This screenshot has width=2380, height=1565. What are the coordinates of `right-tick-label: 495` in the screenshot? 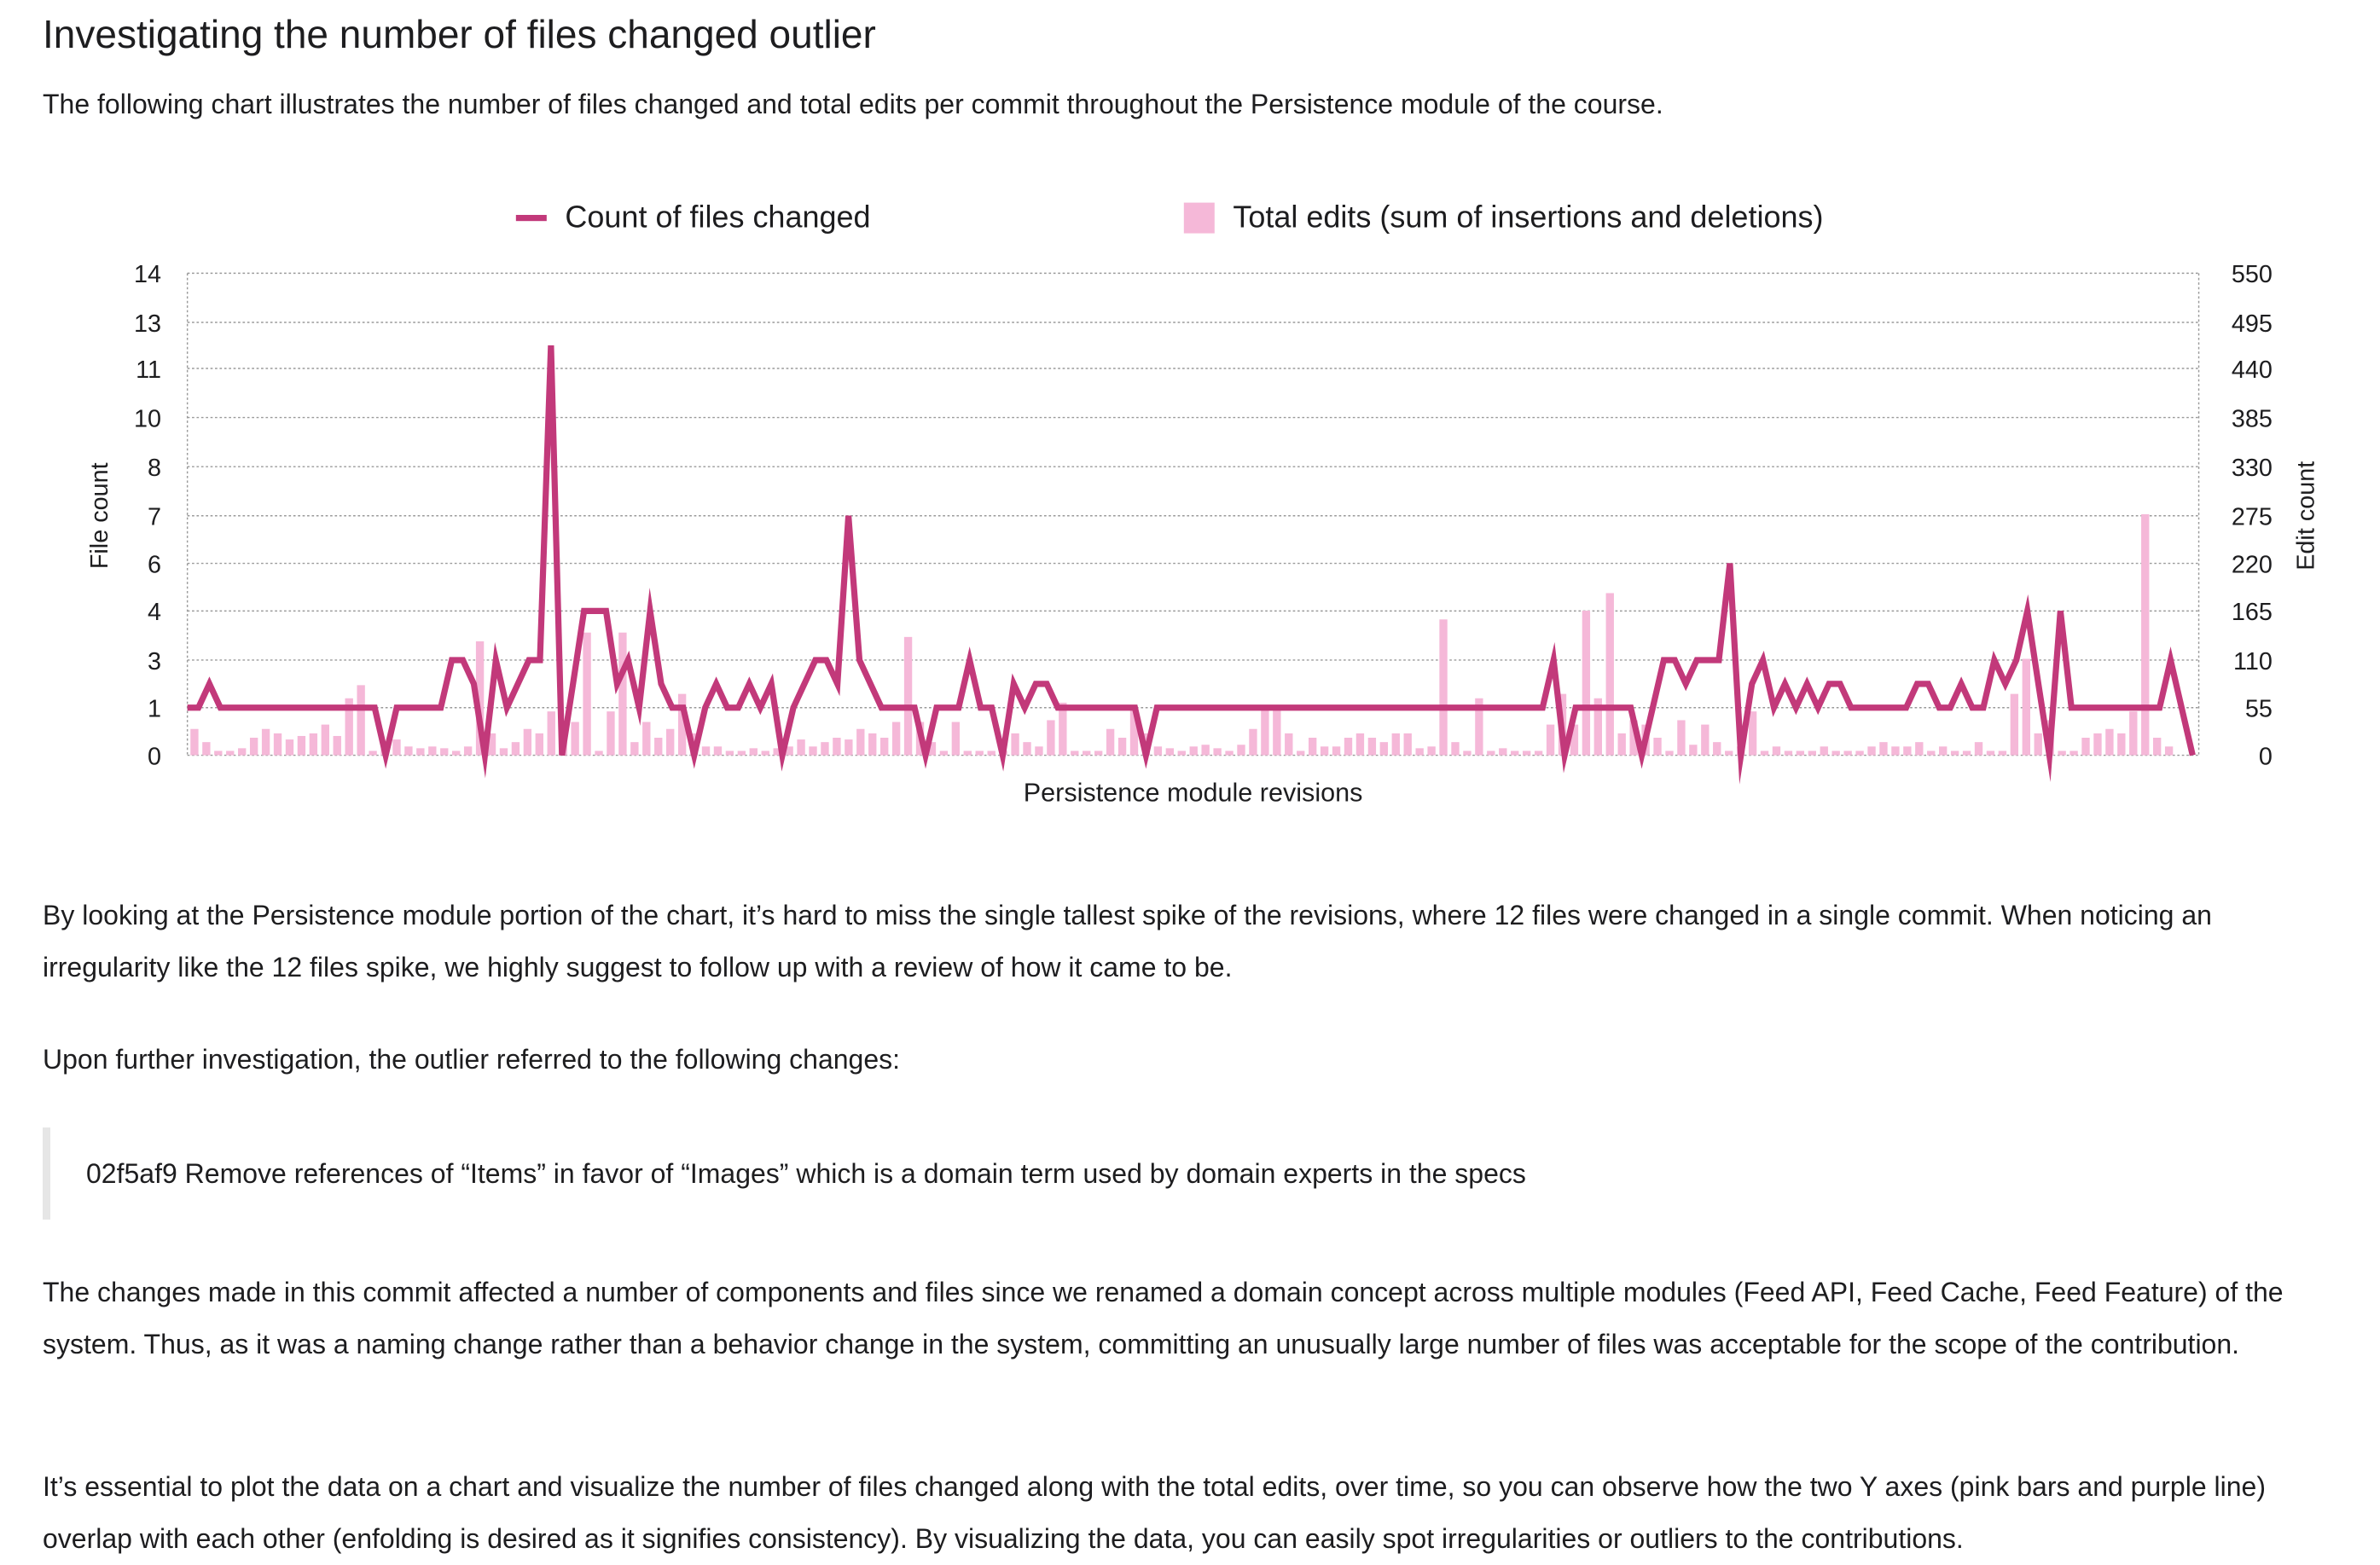 It's located at (2252, 324).